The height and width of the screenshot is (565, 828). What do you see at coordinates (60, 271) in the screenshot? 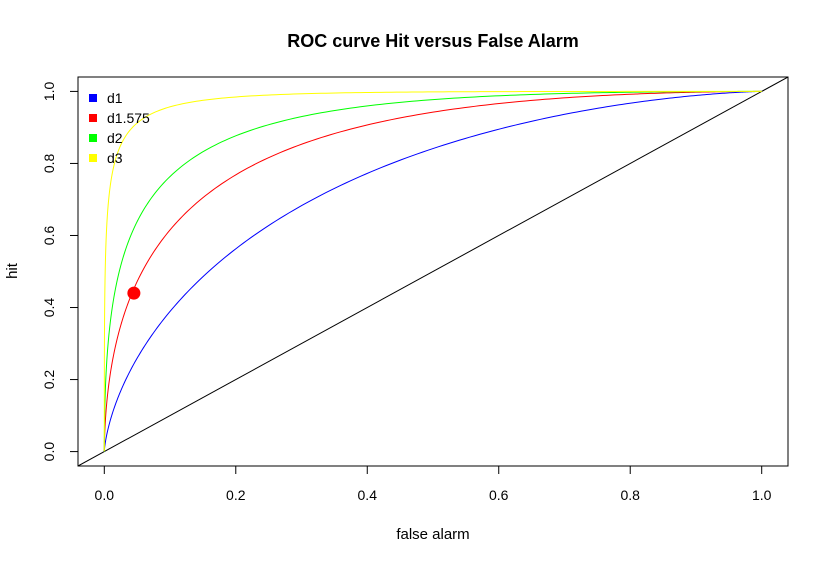
I see `y-axis: 0.0 0.2 0.4 0.6 0.8 1.0` at bounding box center [60, 271].